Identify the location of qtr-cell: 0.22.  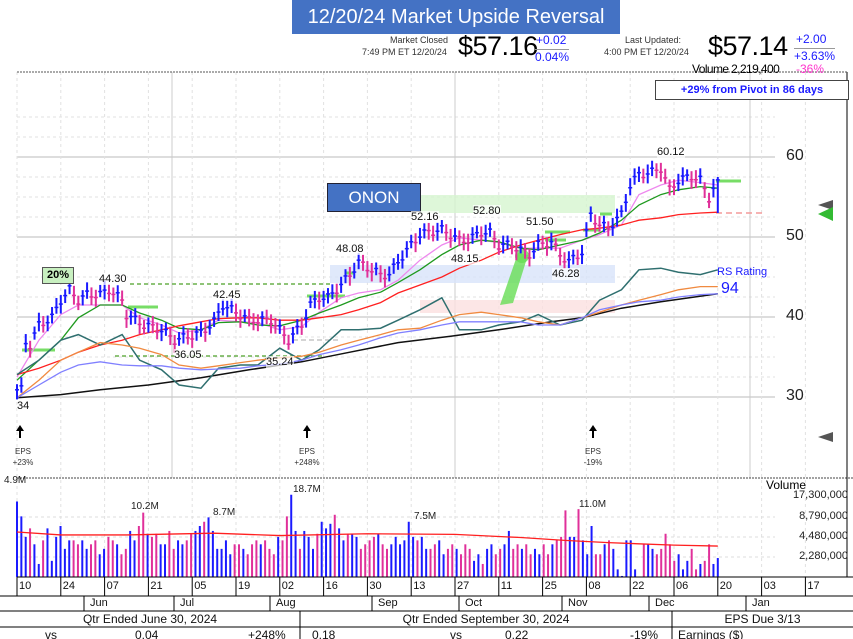
(517, 633).